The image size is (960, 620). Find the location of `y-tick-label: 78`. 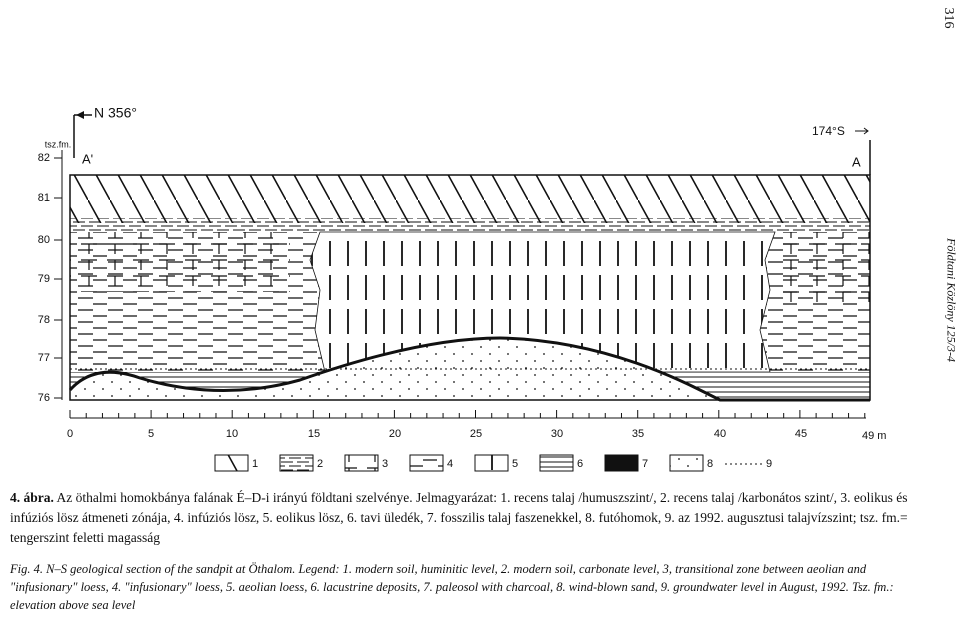

y-tick-label: 78 is located at coordinates (44, 320).